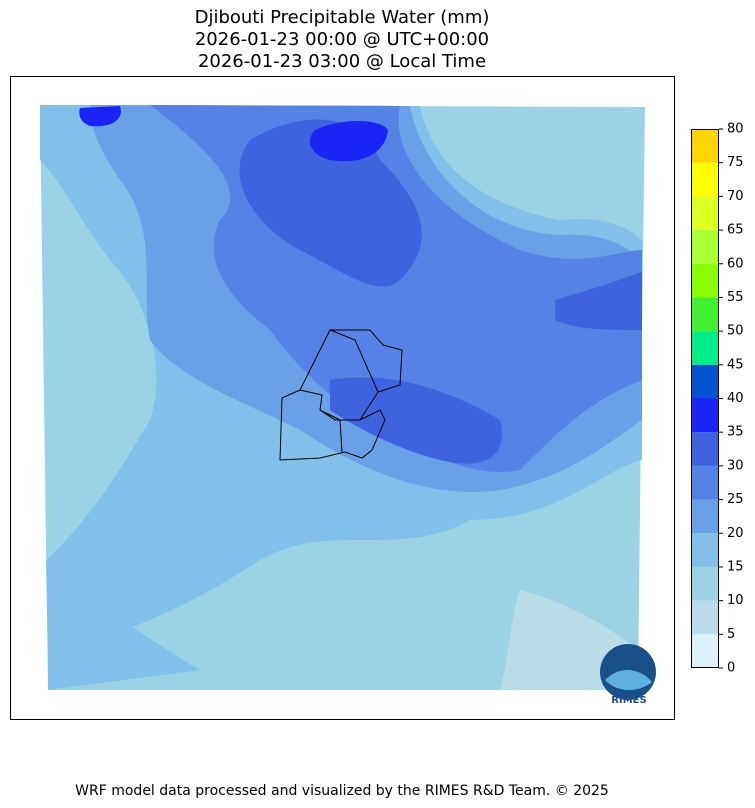 The image size is (755, 808). Describe the element at coordinates (735, 465) in the screenshot. I see `colorbar-tick-label: 30` at that location.